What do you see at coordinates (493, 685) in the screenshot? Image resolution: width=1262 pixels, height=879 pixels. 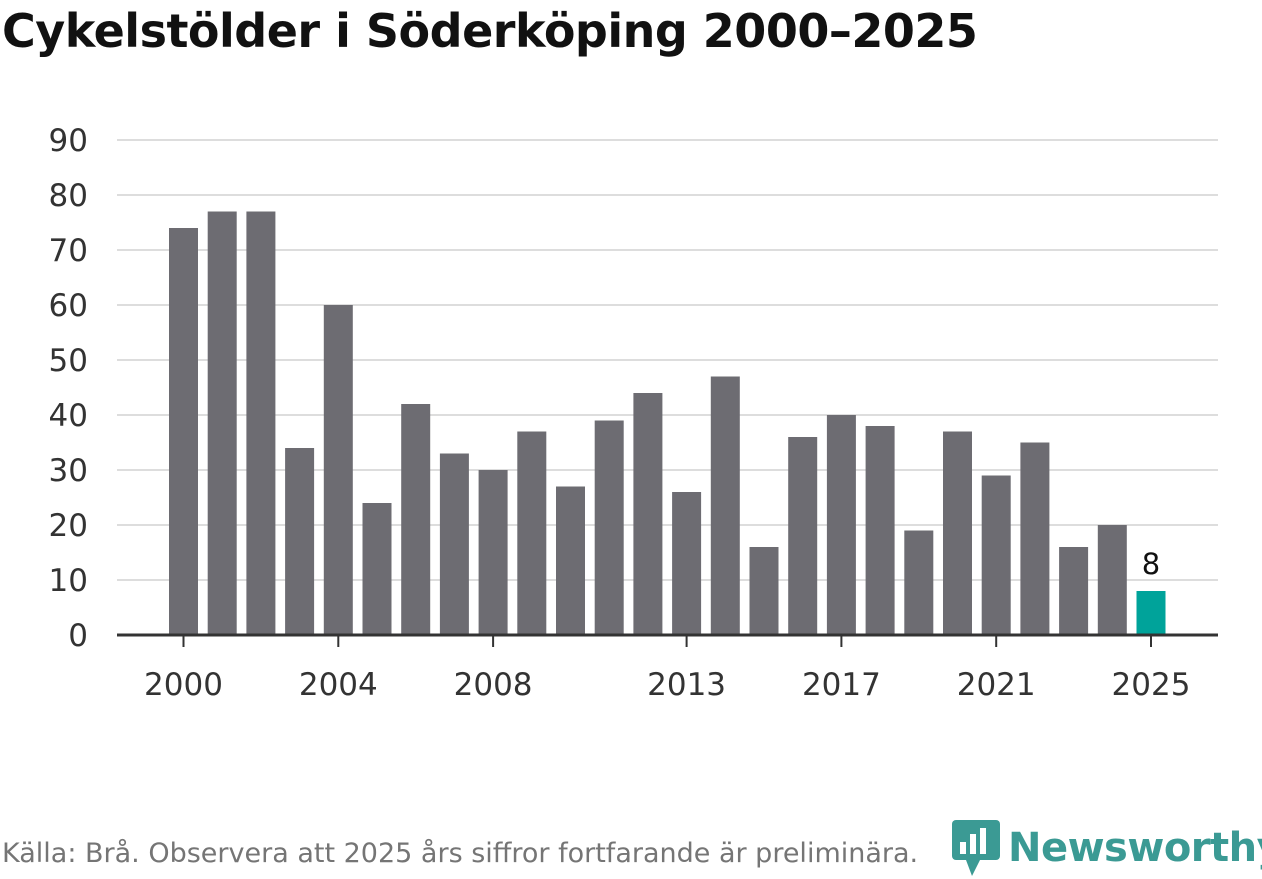 I see `x-tick-label: 2008` at bounding box center [493, 685].